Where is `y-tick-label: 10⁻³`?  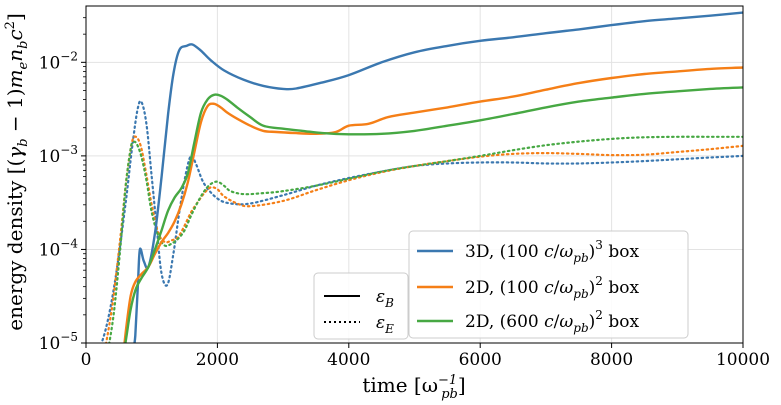
y-tick-label: 10⁻³ is located at coordinates (58, 155).